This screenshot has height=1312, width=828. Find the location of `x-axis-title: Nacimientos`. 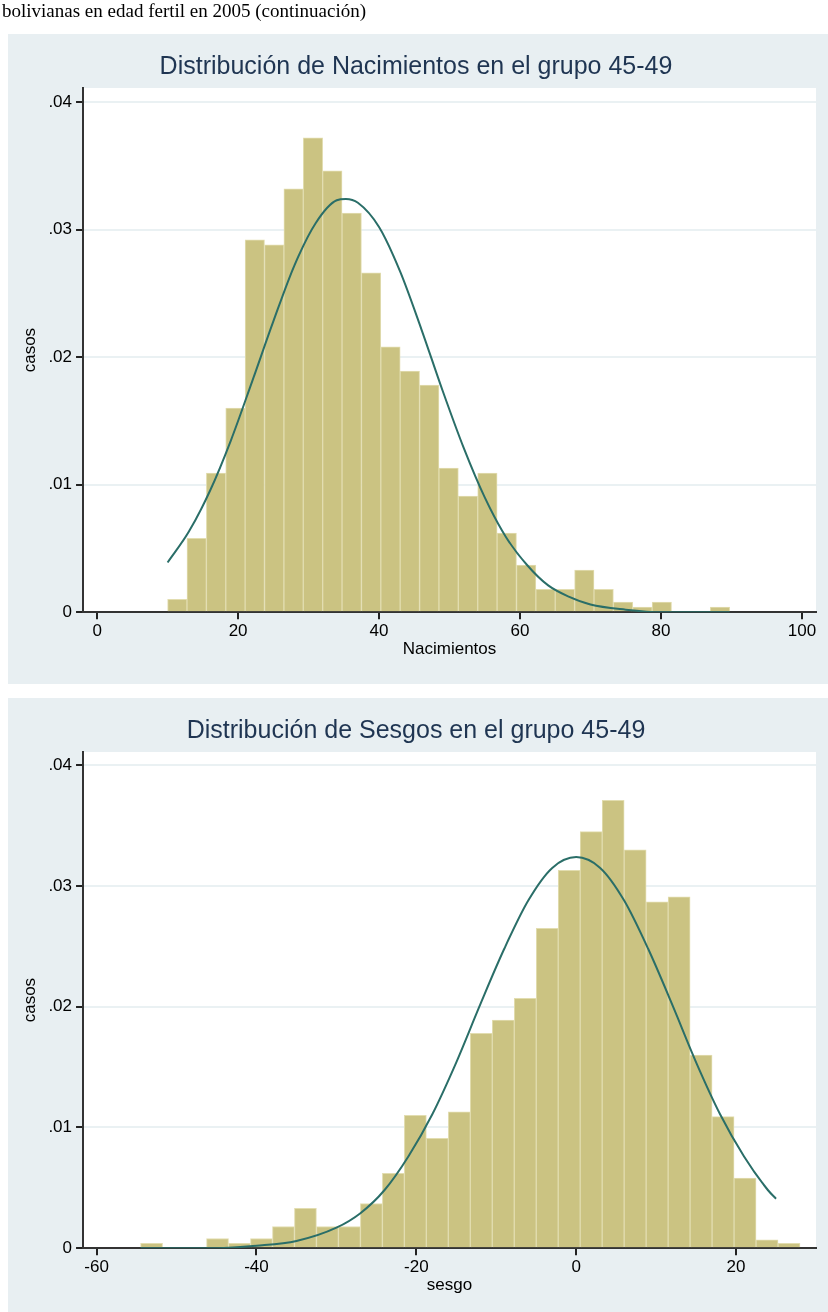

x-axis-title: Nacimientos is located at coordinates (449, 649).